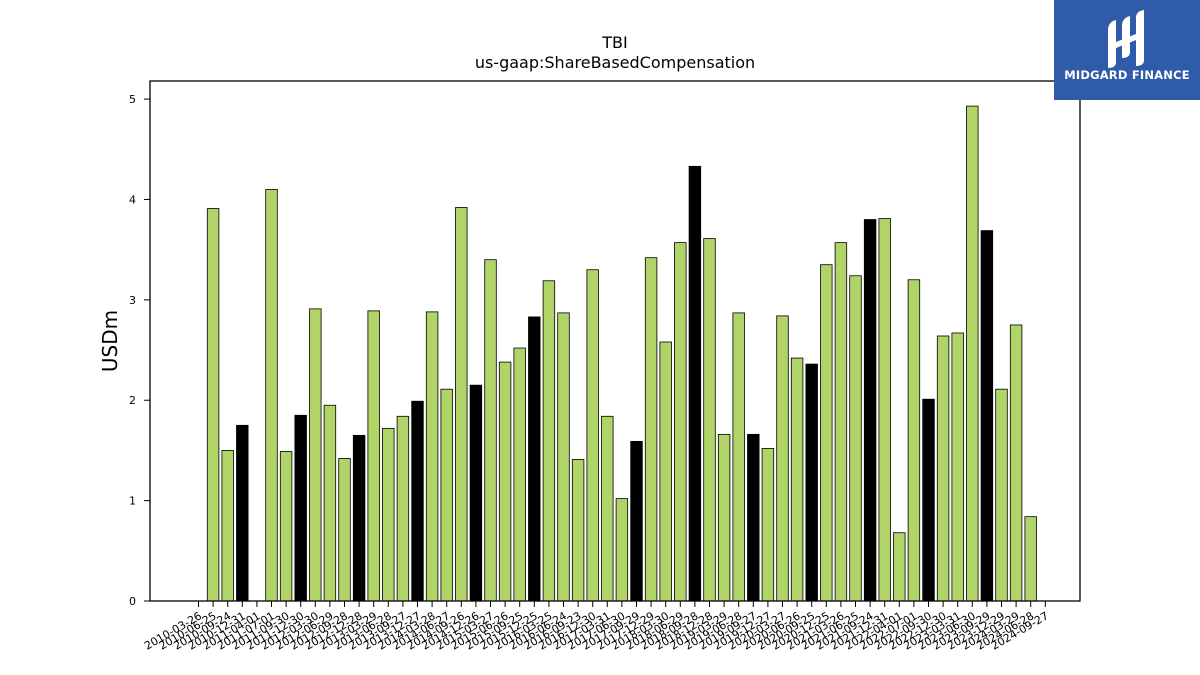 Image resolution: width=1200 pixels, height=675 pixels. I want to click on chart-subtitle: us-gaap:ShareBasedCompensation, so click(615, 62).